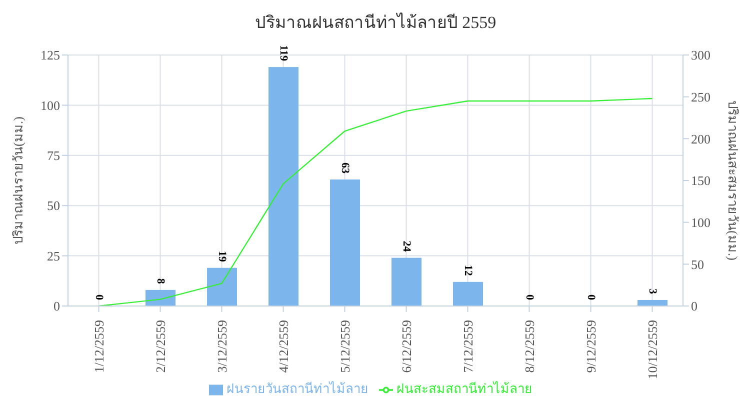 The image size is (751, 402). What do you see at coordinates (53, 256) in the screenshot?
I see `y-tick-label: 25` at bounding box center [53, 256].